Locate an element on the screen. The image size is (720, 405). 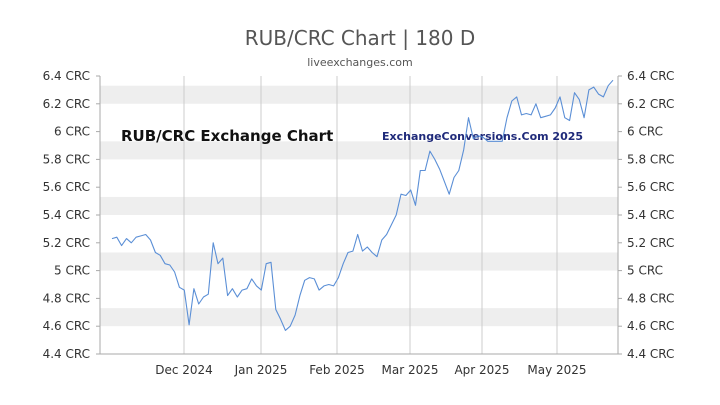
chart-title: RUB/CRC Chart | 180 D is located at coordinates (360, 38).